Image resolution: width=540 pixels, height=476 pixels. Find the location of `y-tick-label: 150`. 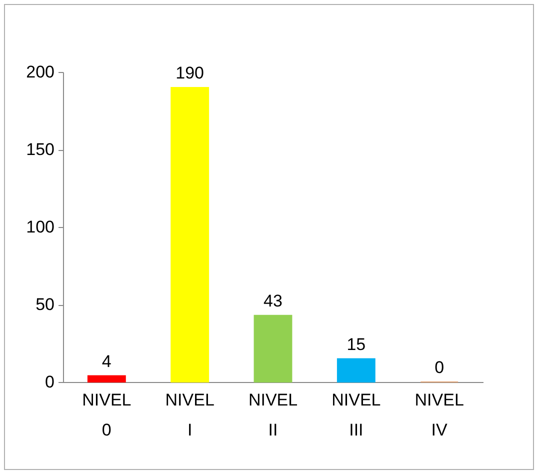

y-tick-label: 150 is located at coordinates (40, 149).